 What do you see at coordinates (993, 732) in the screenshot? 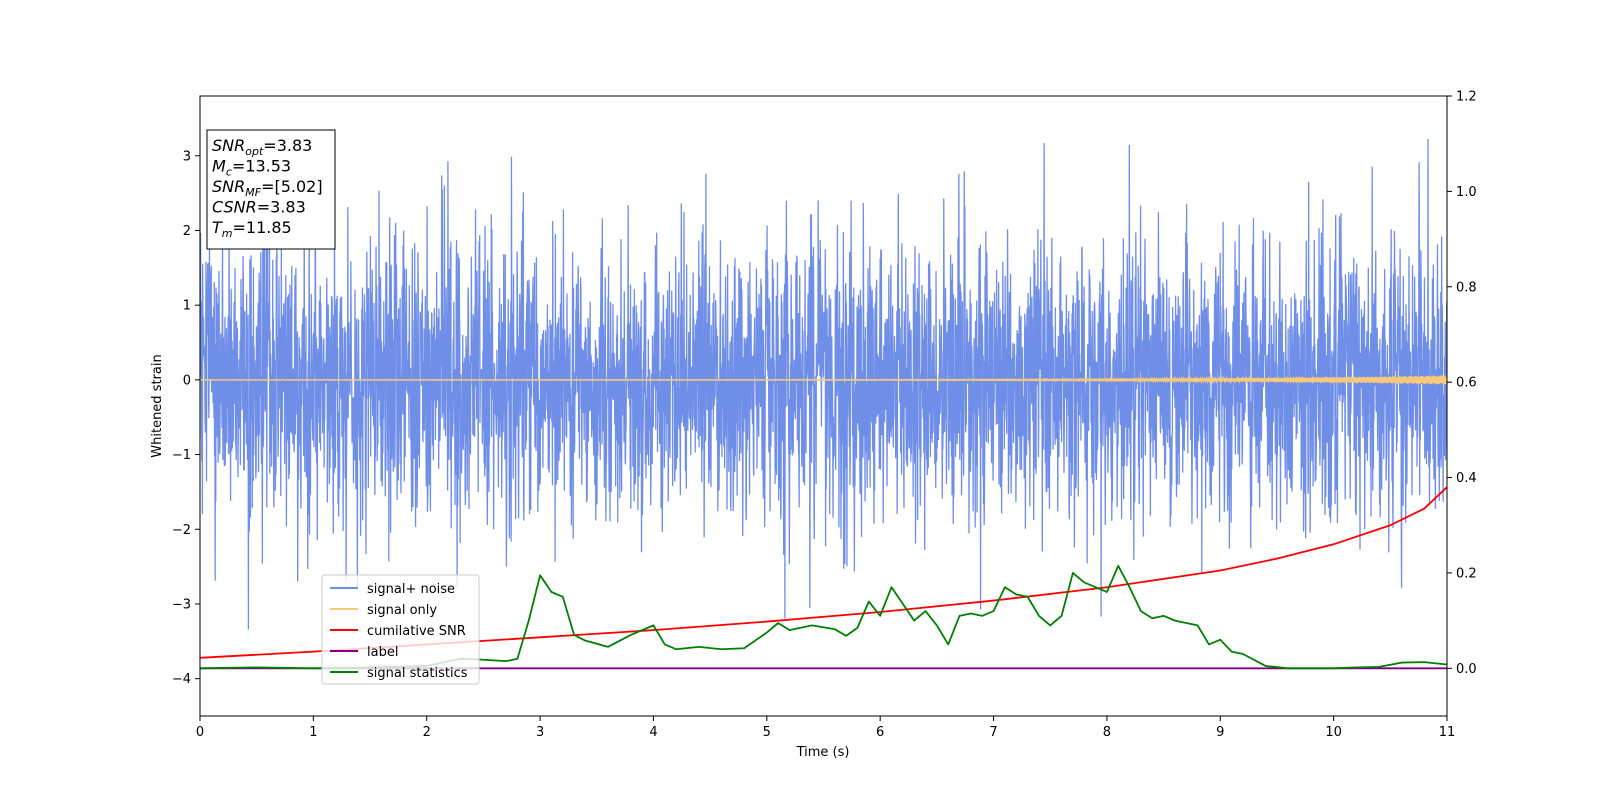
I see `x-tick-label: 7` at bounding box center [993, 732].